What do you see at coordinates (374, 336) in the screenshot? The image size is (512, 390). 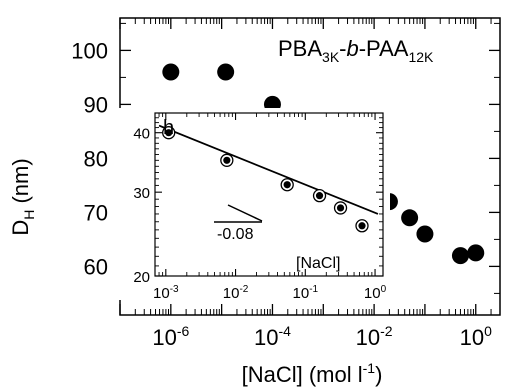 I see `main-x-tick-label: 10⁻²` at bounding box center [374, 336].